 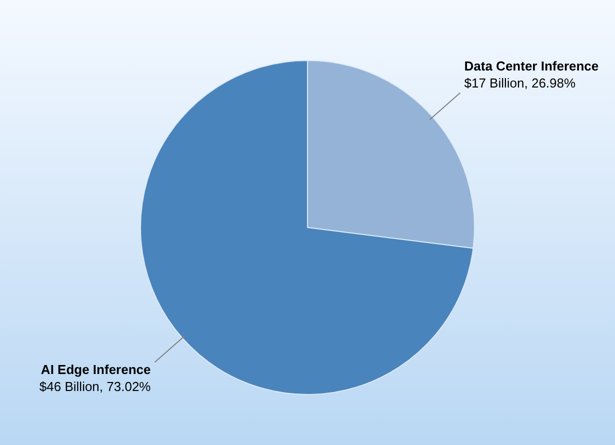 I want to click on data-label: $17 Billion, 26.98%, so click(x=520, y=82).